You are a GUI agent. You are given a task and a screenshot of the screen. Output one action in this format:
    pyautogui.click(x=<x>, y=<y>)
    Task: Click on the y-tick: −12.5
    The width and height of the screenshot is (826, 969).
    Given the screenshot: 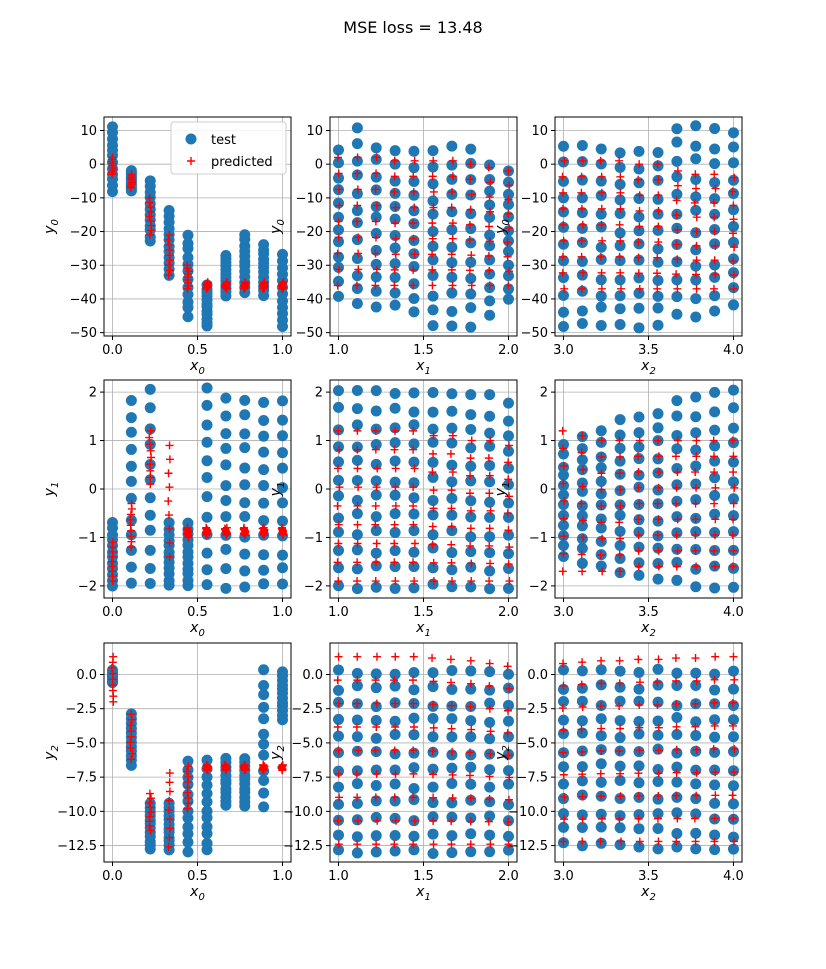 What is the action you would take?
    pyautogui.click(x=306, y=846)
    